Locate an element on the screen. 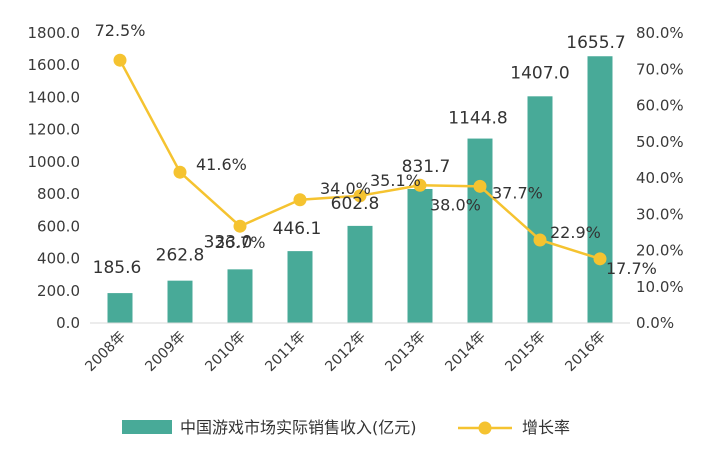  growth-rate-label: 26.7% is located at coordinates (240, 242).